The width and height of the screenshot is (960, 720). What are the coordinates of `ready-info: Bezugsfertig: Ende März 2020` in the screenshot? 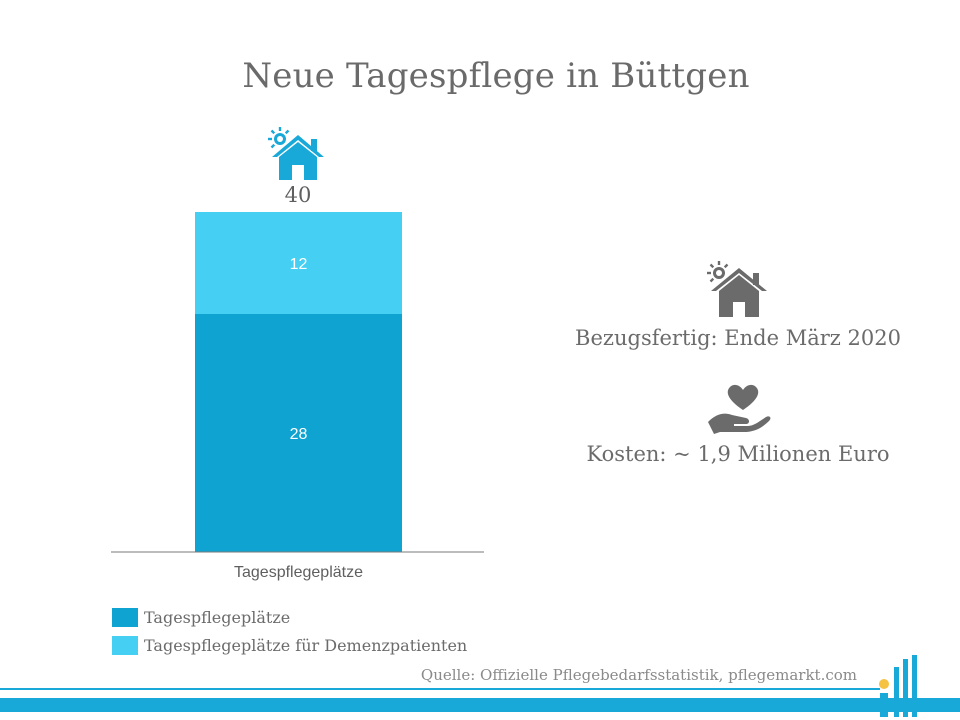 It's located at (738, 338).